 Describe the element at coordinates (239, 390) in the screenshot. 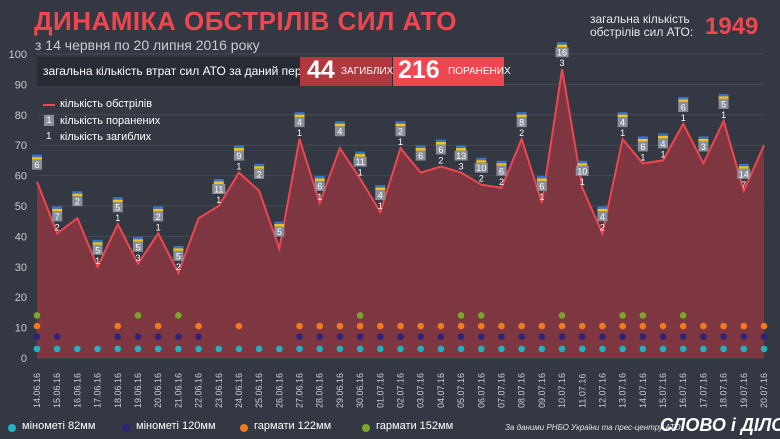

I see `x-tick-label: 24.06.16` at that location.